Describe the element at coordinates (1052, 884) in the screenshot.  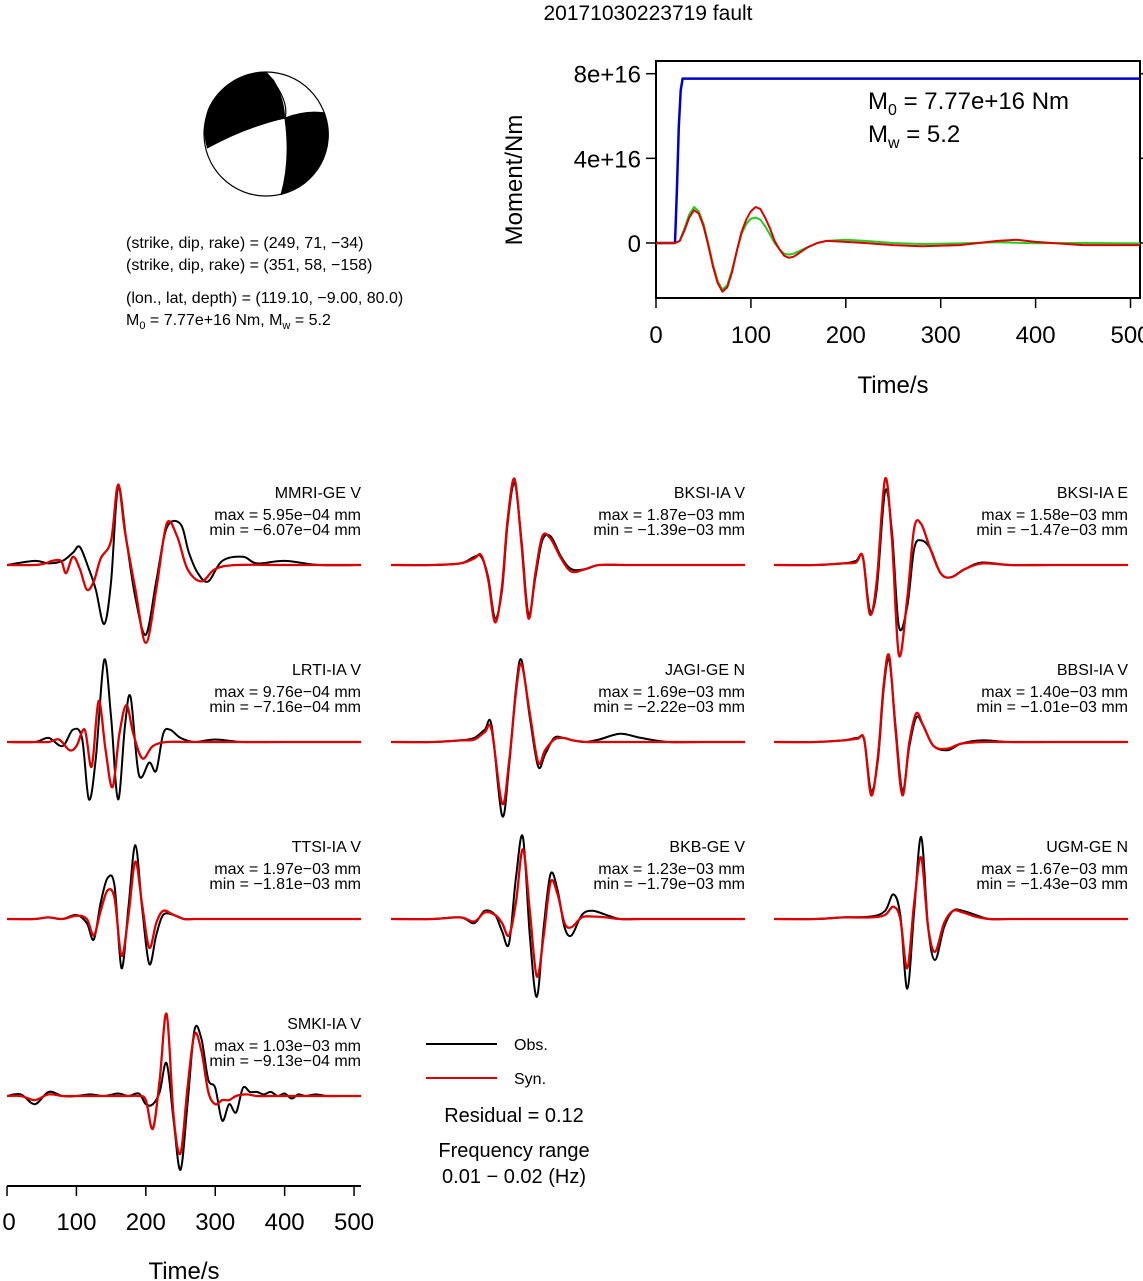
I see `min-amplitude-label: min = −1.43e−03 mm` at that location.